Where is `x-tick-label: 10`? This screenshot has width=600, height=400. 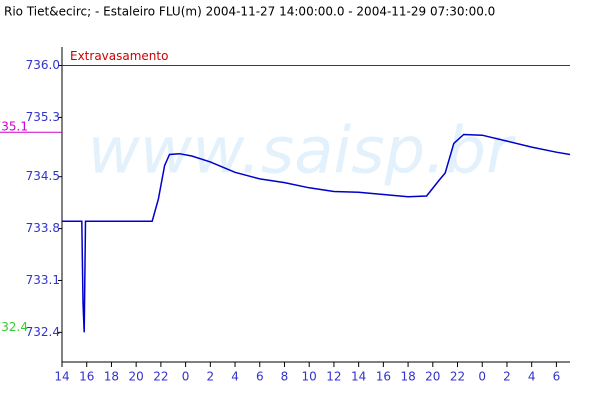 x-tick-label: 10 is located at coordinates (309, 377).